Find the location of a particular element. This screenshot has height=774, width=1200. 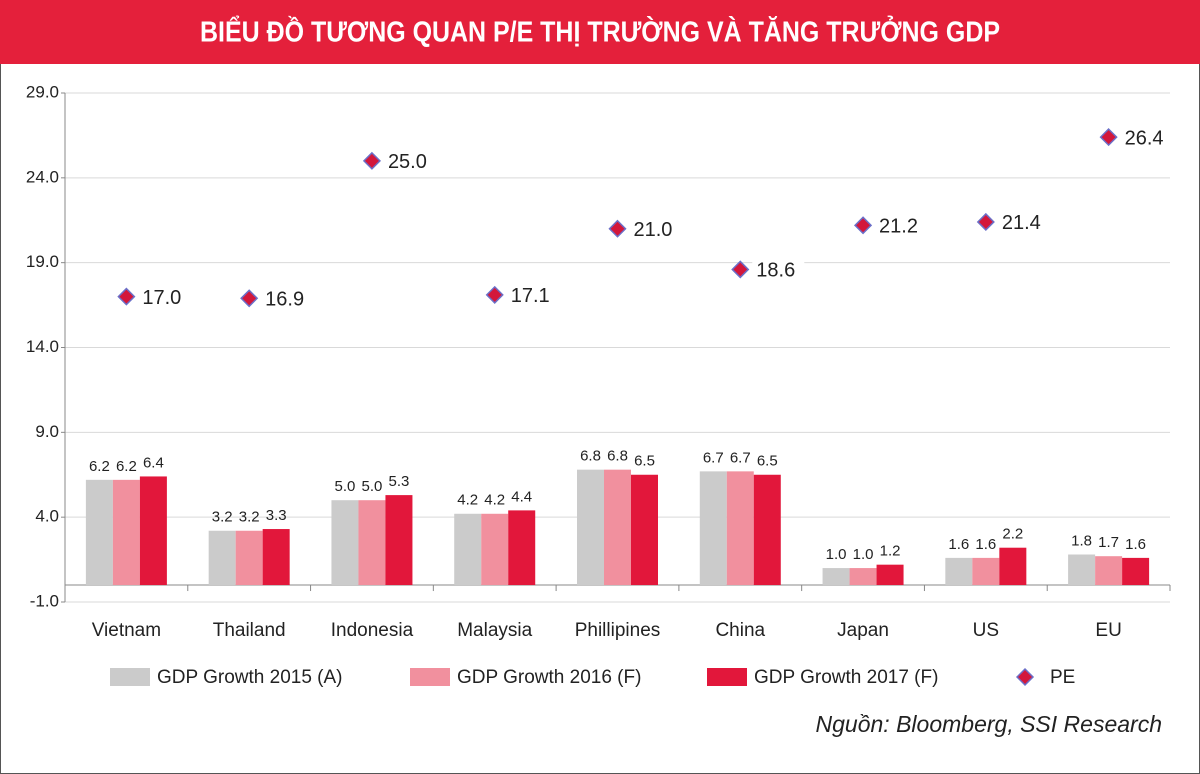

y-tick-label: 29.0 is located at coordinates (42, 91).